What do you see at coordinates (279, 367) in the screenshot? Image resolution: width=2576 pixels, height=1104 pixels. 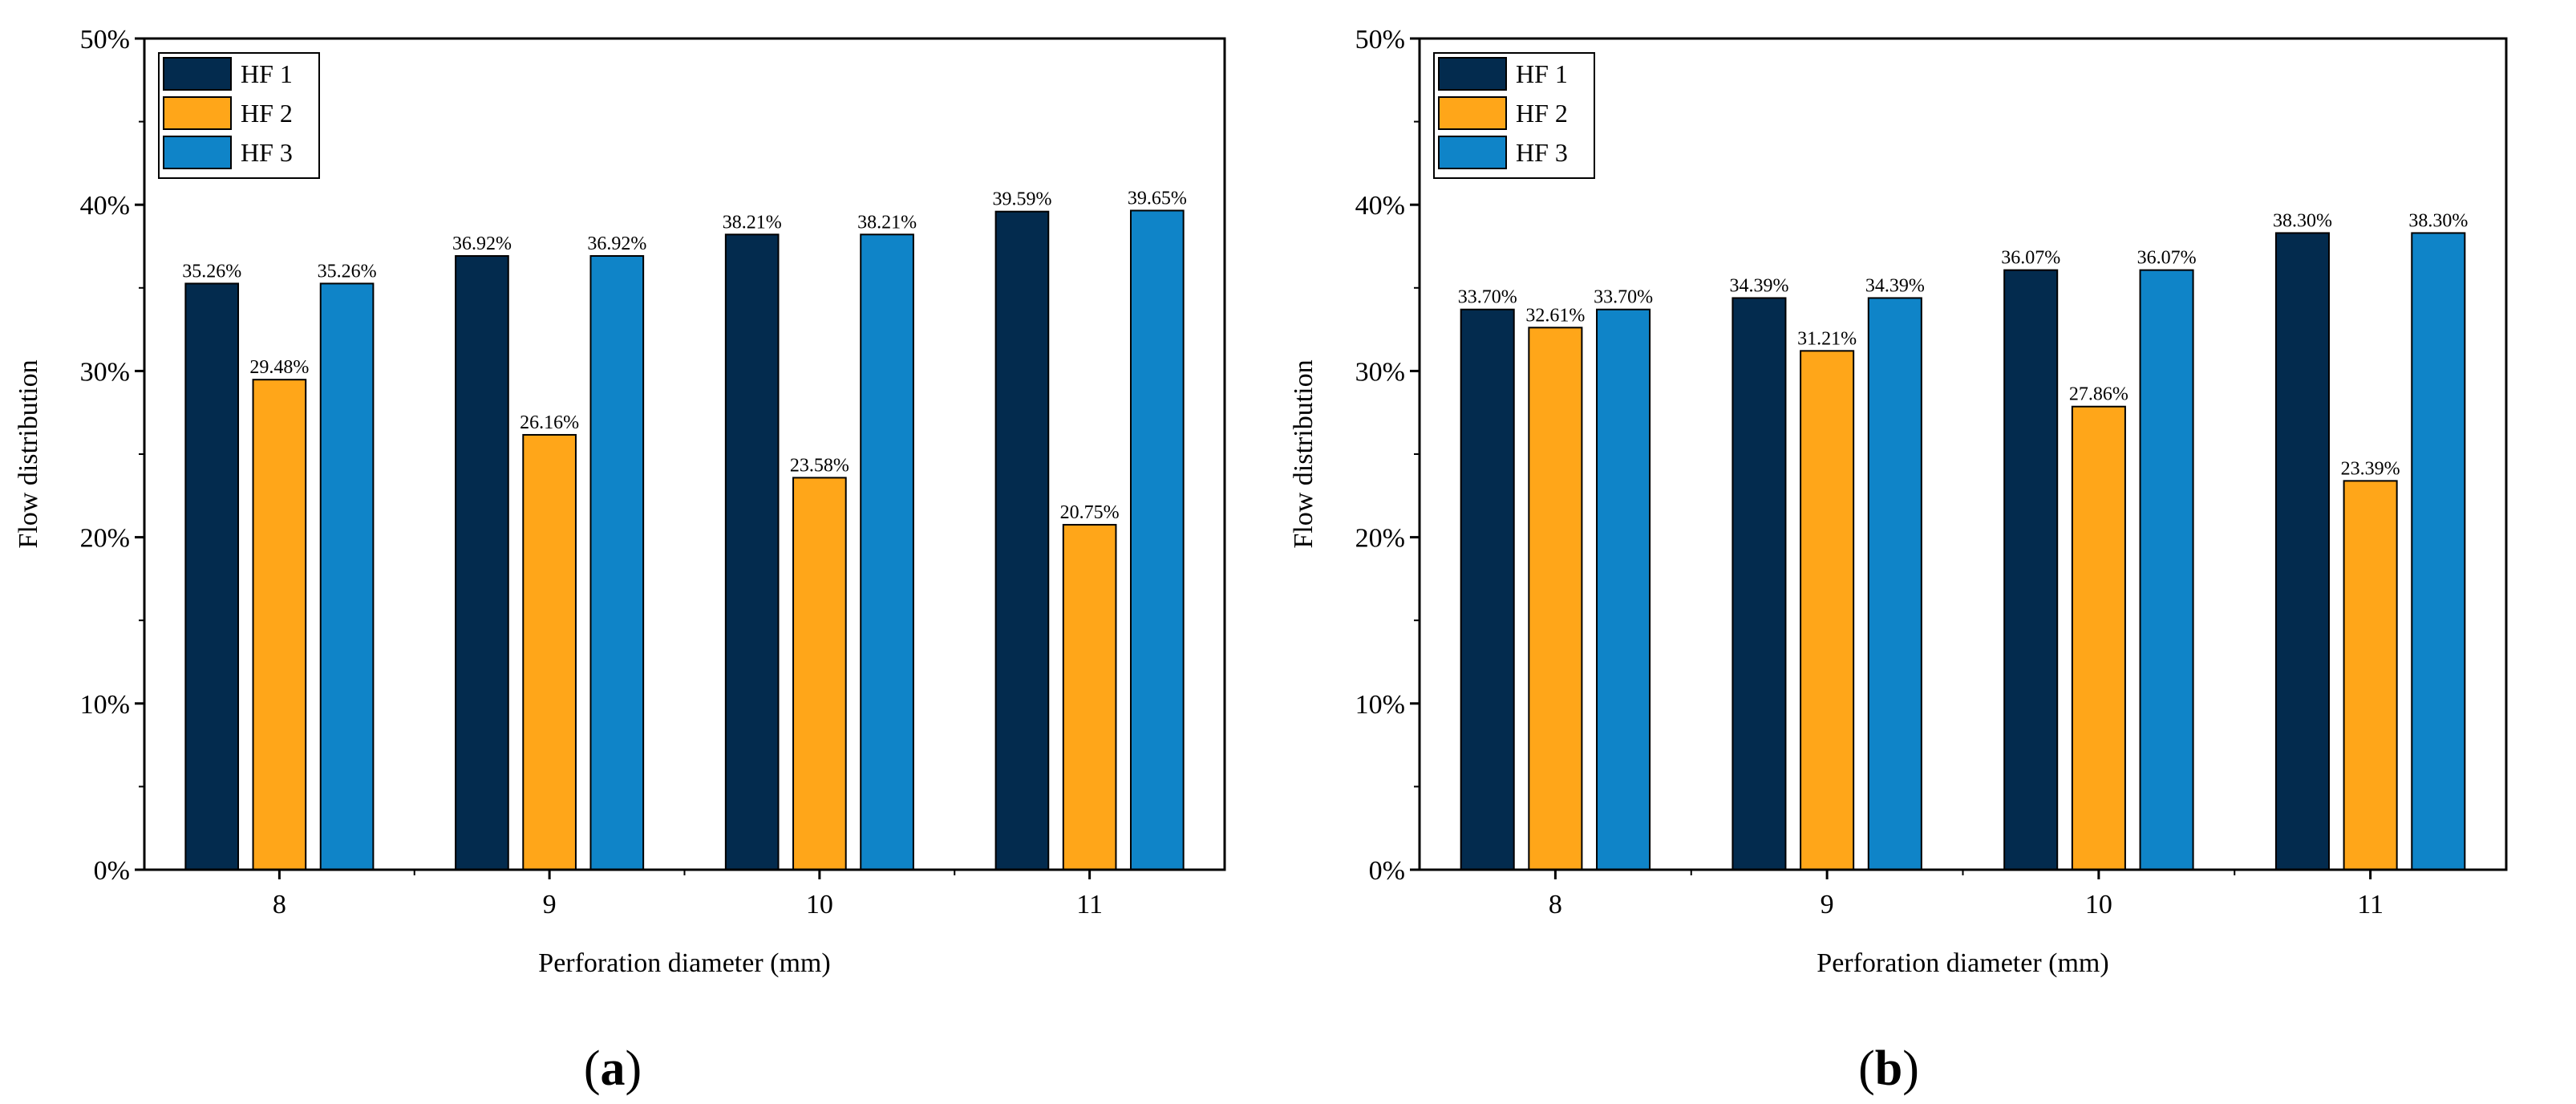 I see `bar-label: 29.48%` at bounding box center [279, 367].